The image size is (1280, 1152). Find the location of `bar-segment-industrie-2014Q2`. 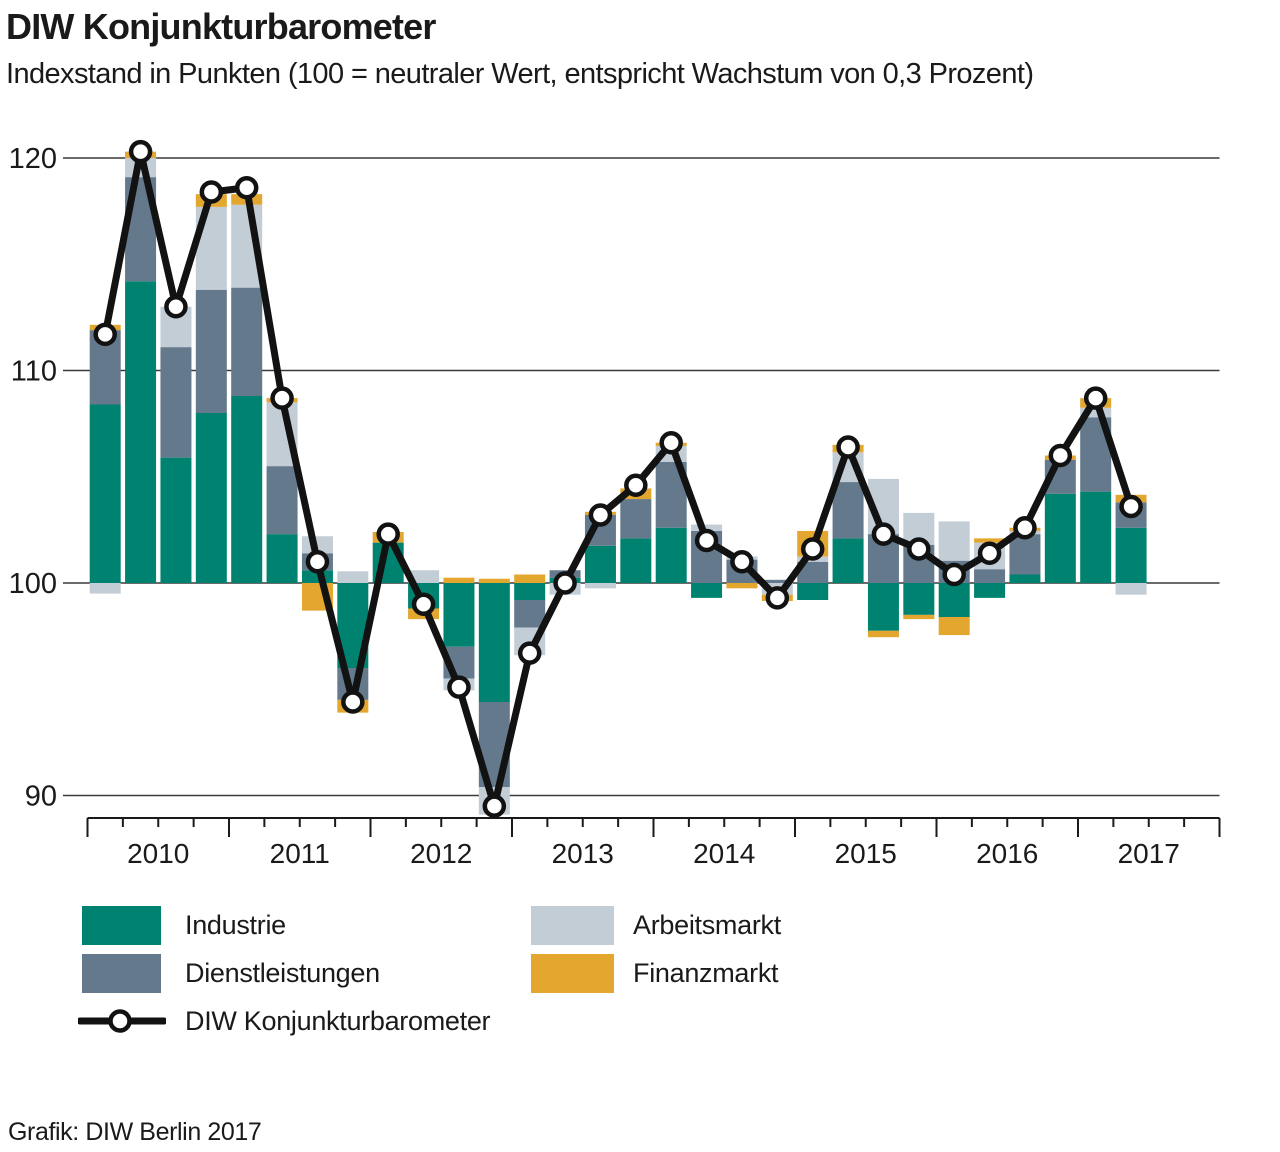

bar-segment-industrie-2014Q2 is located at coordinates (707, 590).